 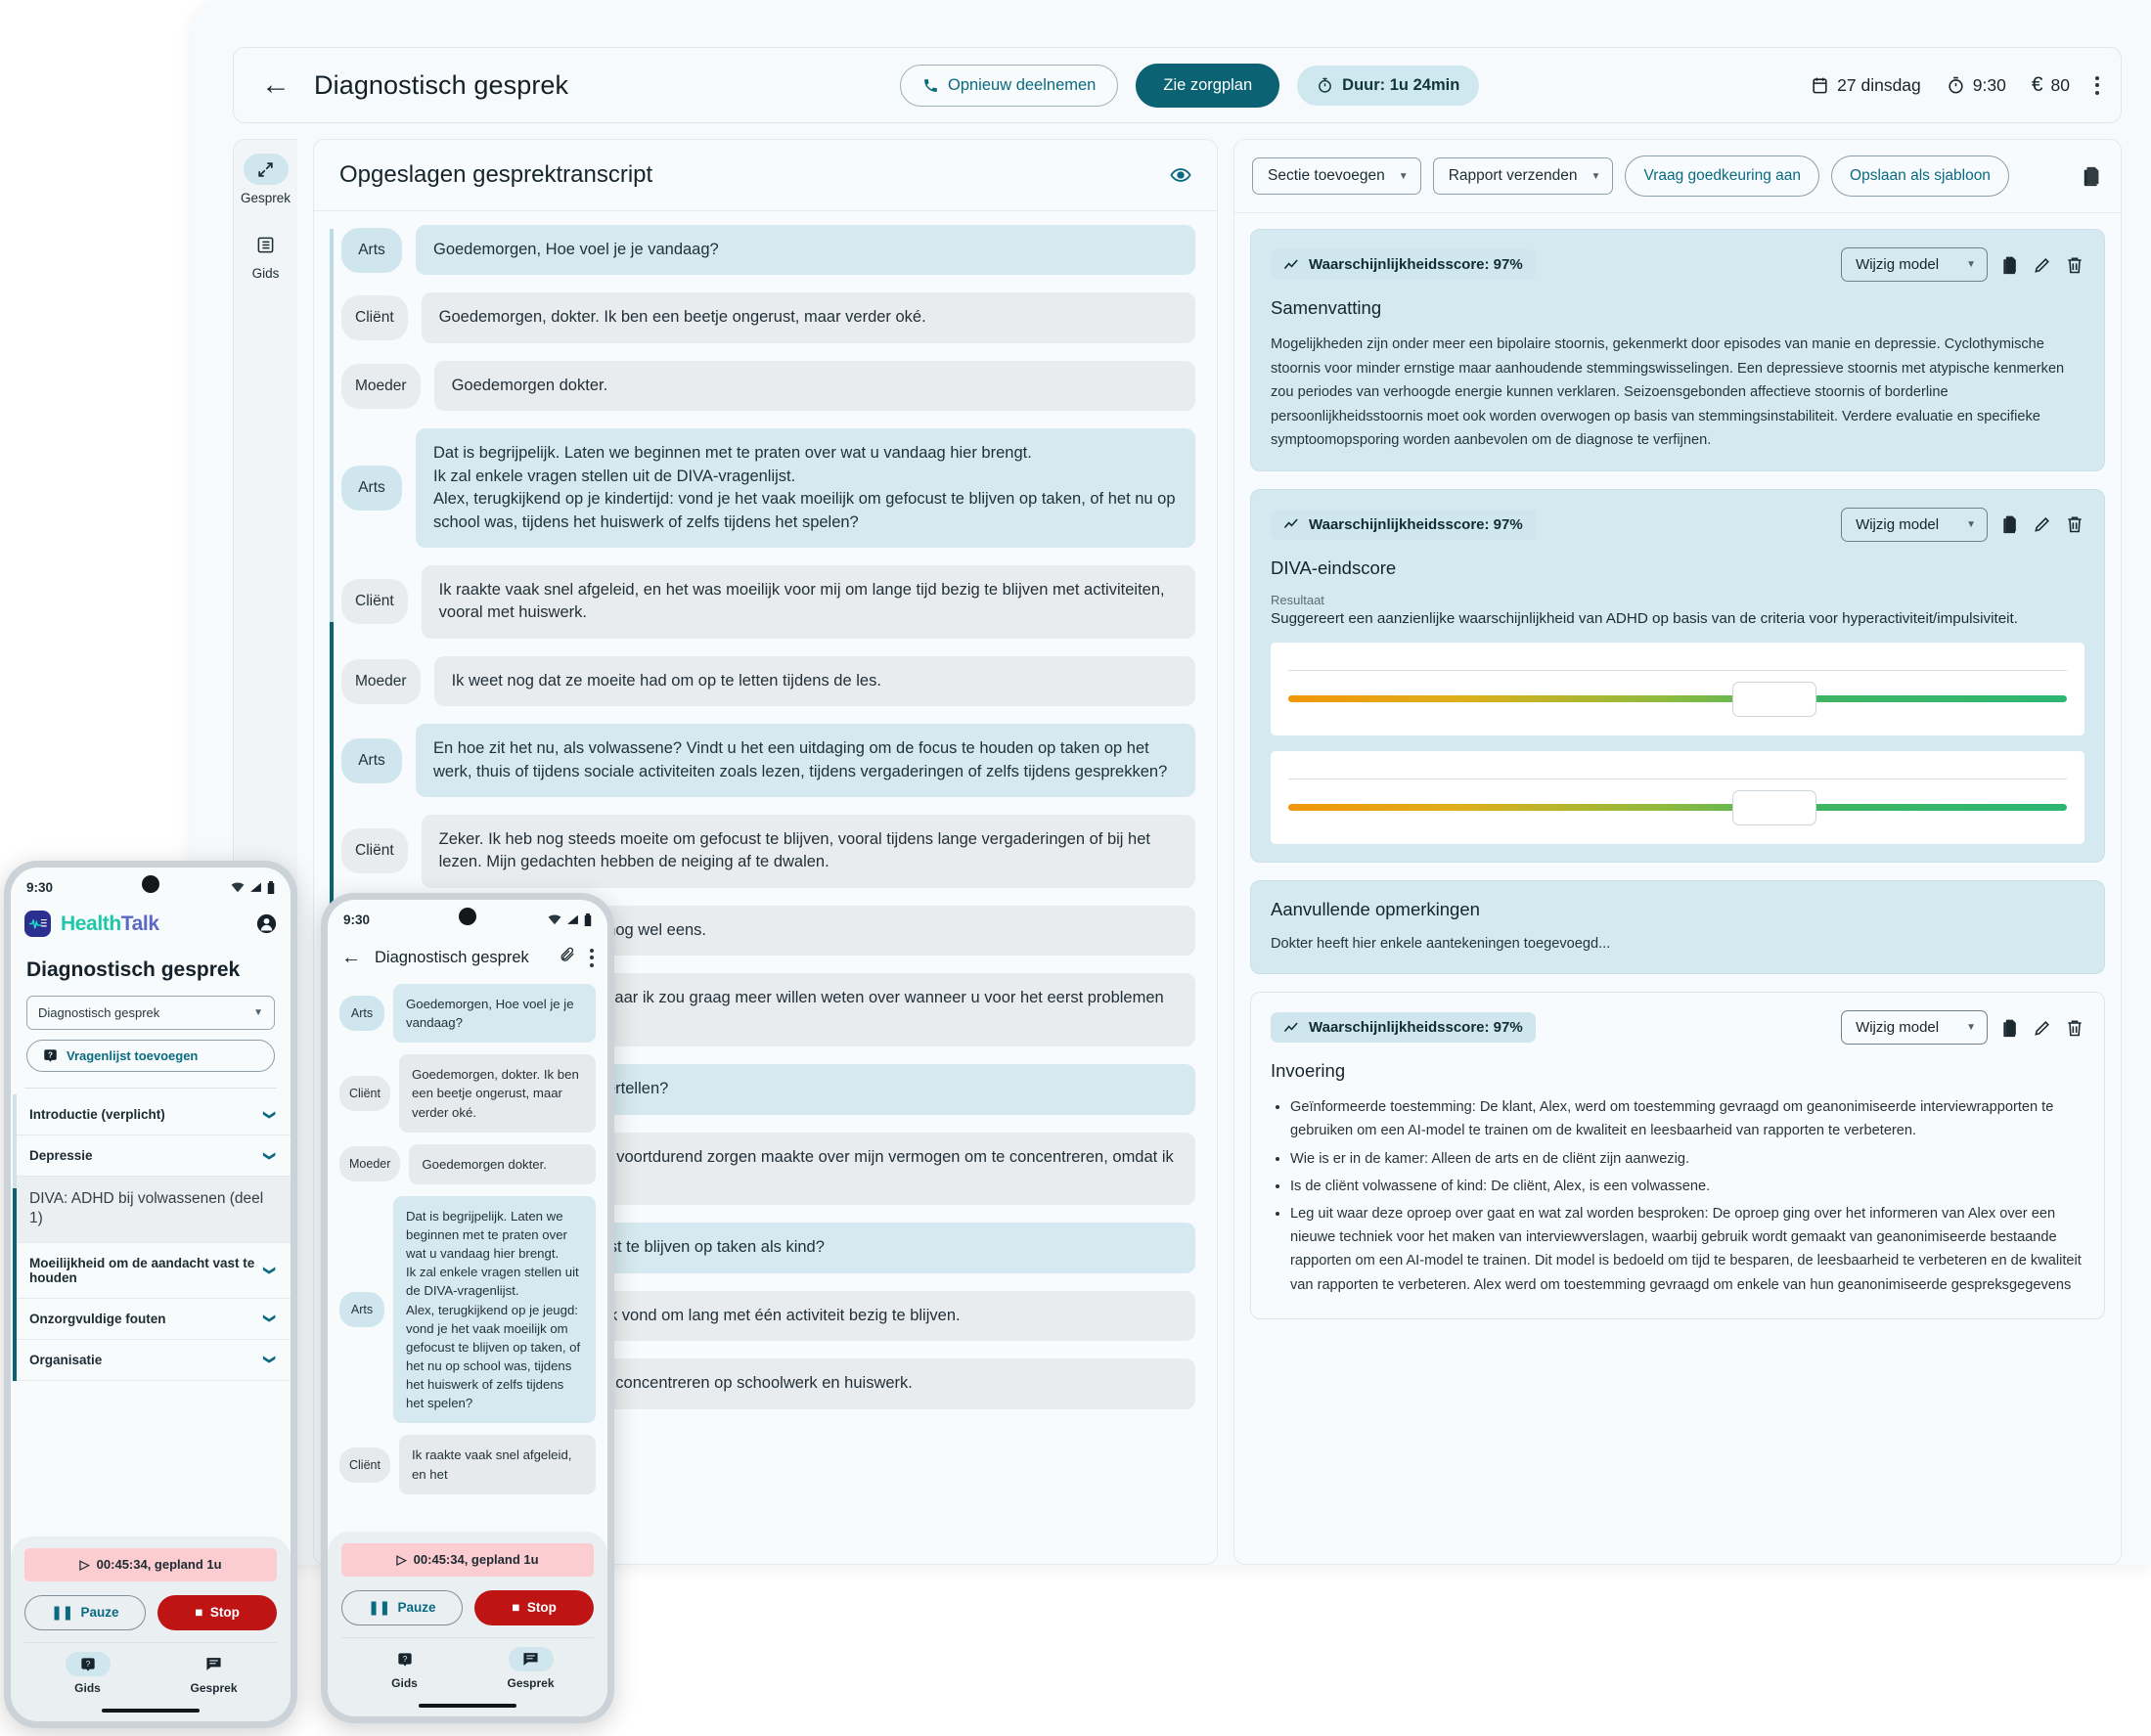 I want to click on header-meta: 27 dinsdag 9:30 € 80, so click(x=1955, y=85).